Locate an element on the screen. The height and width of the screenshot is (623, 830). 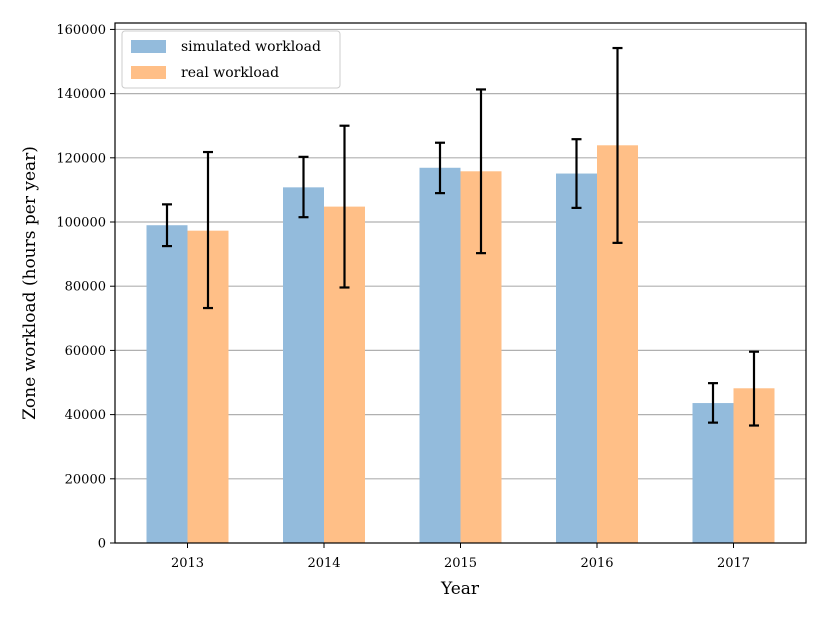
x-tick-label: 2013 is located at coordinates (187, 563).